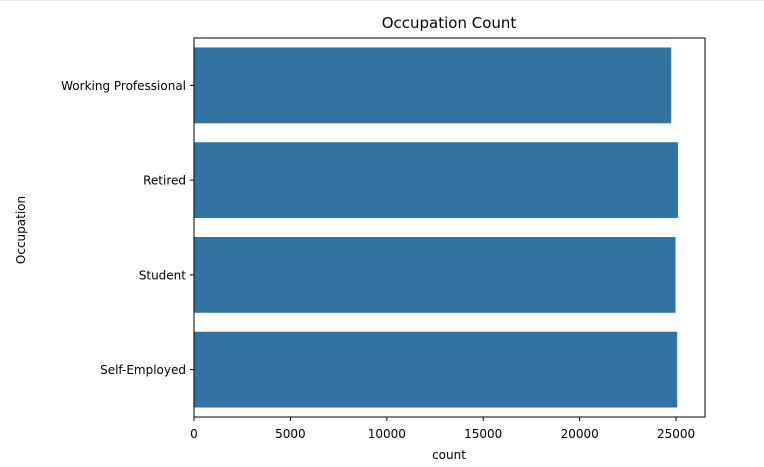 Image resolution: width=764 pixels, height=467 pixels. Describe the element at coordinates (449, 455) in the screenshot. I see `x-axis-label: count` at that location.